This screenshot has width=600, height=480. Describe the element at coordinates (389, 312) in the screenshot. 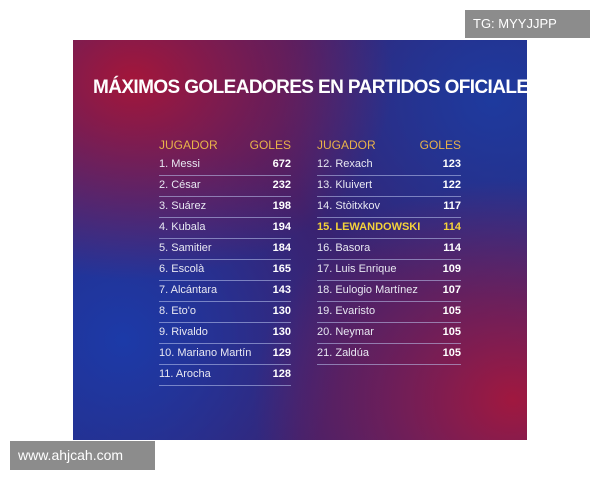

I see `table-row: 19. Evaristo 105` at that location.